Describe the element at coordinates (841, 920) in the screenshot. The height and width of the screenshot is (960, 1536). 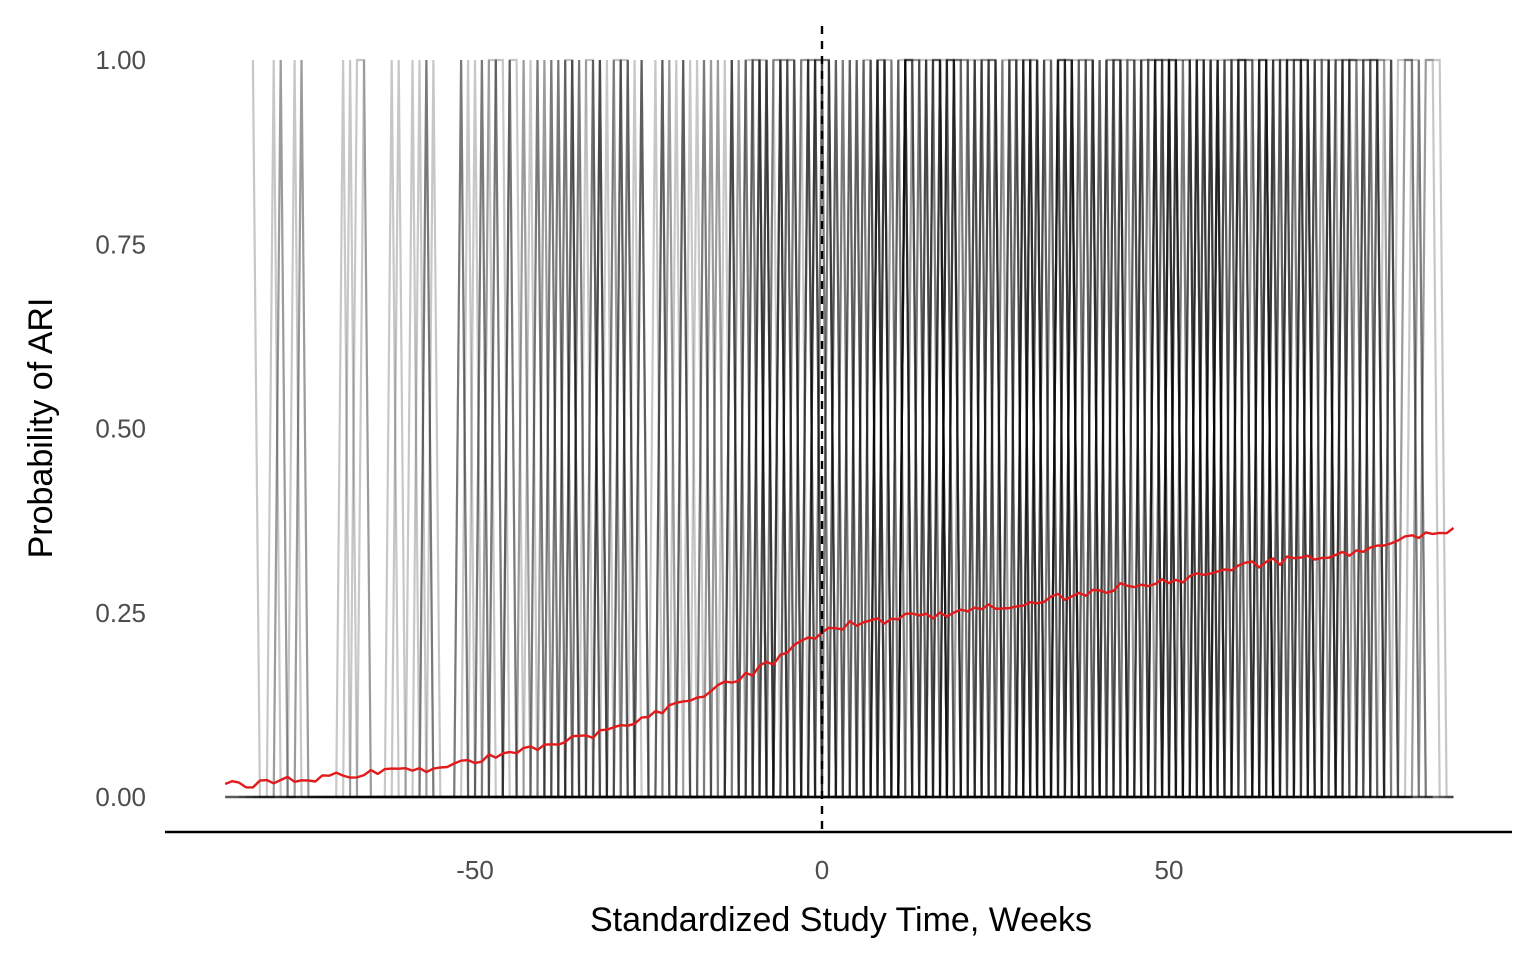
I see `x-axis-title: Standardized Study Time, Weeks` at that location.